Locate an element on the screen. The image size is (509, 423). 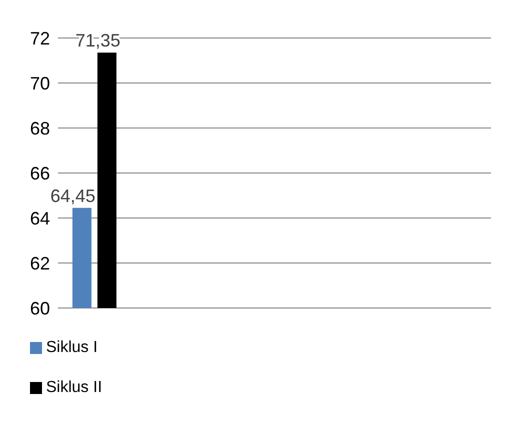
legend-label: Siklus I is located at coordinates (72, 348).